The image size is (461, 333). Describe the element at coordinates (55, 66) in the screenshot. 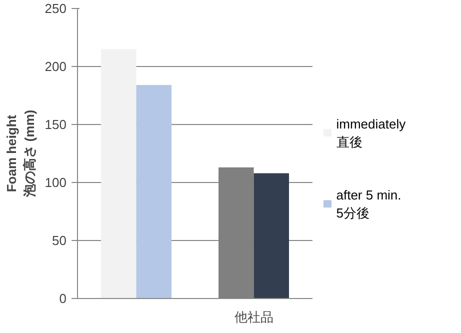

I see `y-tick-label: 200` at that location.